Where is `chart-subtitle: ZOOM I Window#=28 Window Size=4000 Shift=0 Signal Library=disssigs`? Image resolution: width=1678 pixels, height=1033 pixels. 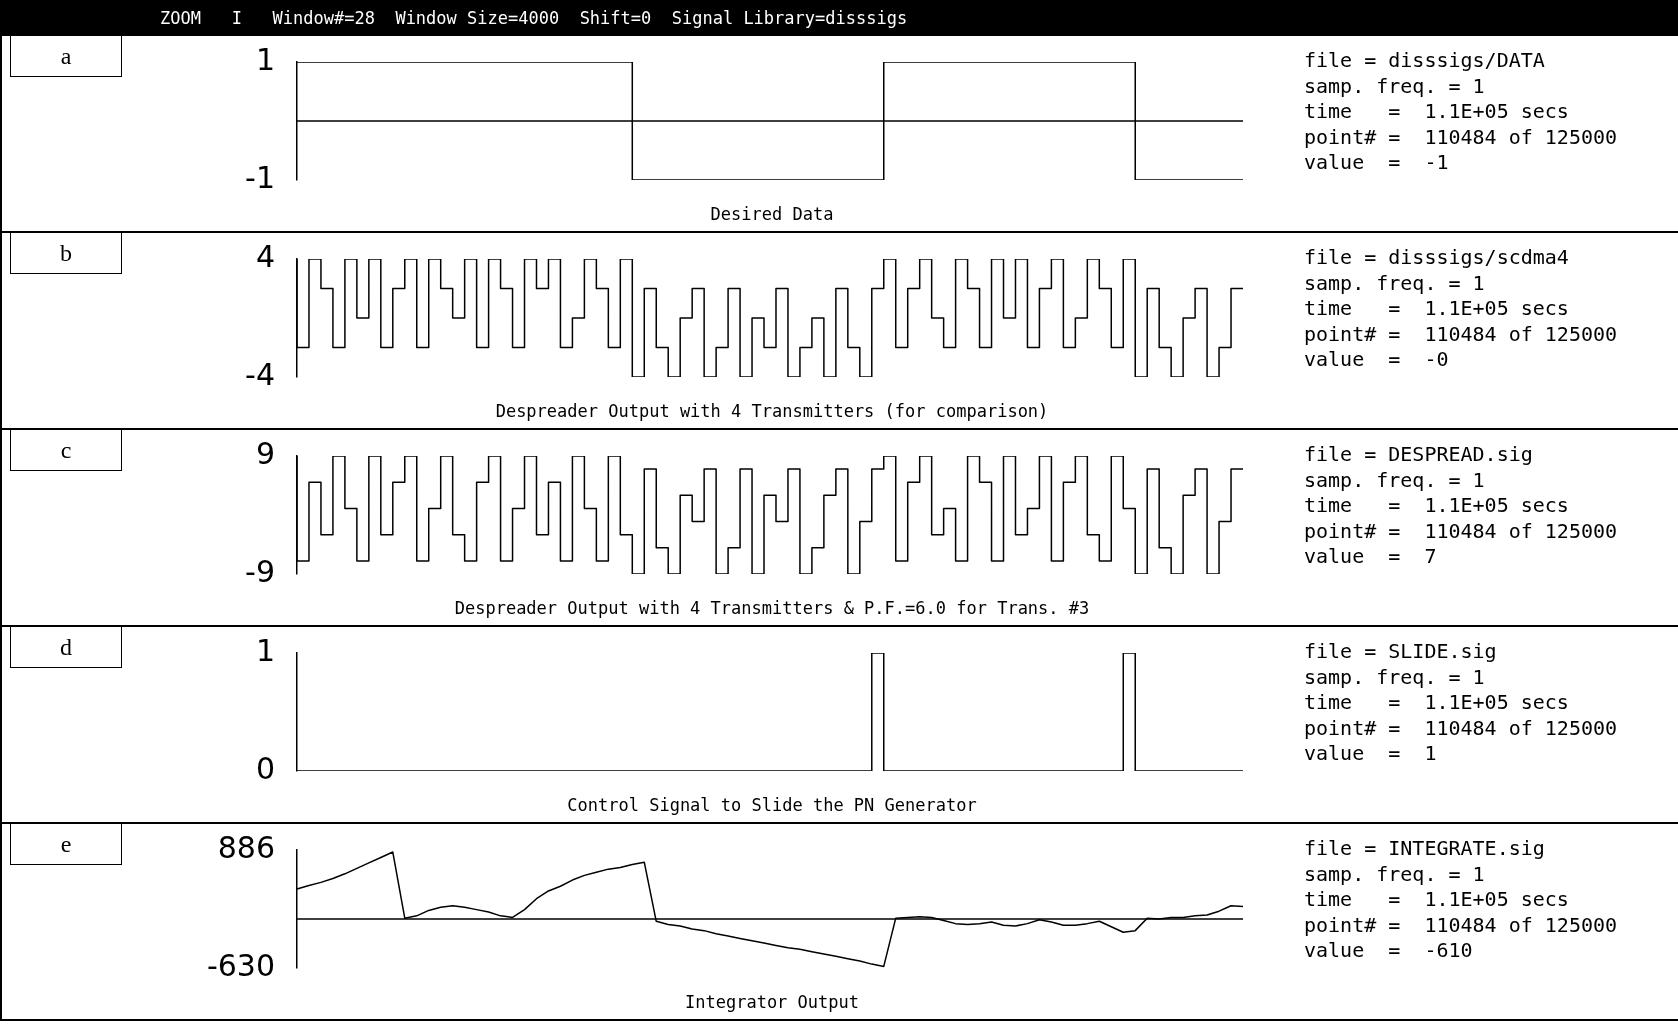
chart-subtitle: ZOOM I Window#=28 Window Size=4000 Shift=0 Signal Library=disssigs is located at coordinates (839, 18).